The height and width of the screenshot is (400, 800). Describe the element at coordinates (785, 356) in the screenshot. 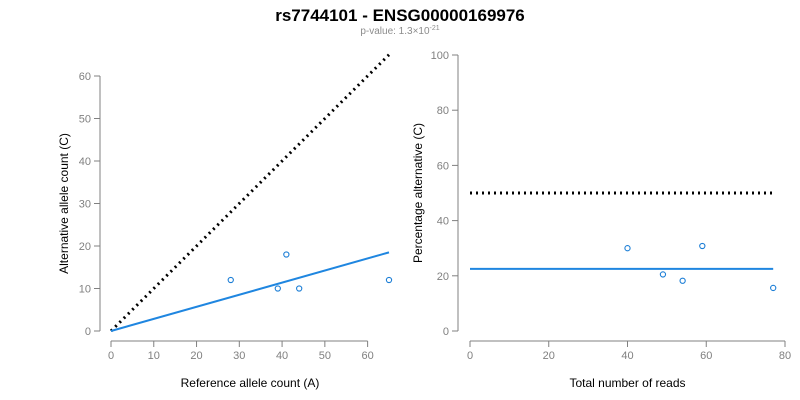

I see `x-tick-label: 80` at that location.